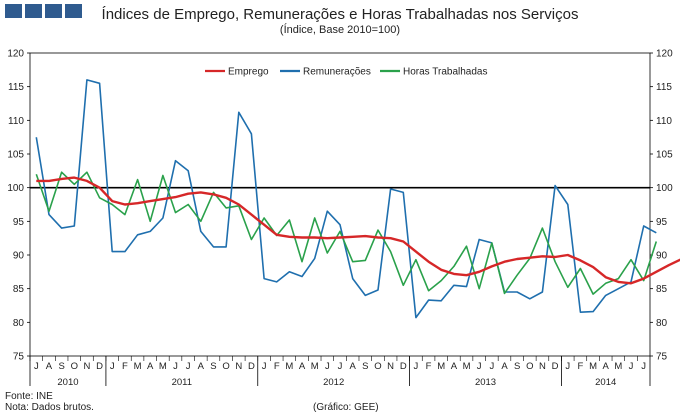 The width and height of the screenshot is (680, 417). What do you see at coordinates (19, 256) in the screenshot?
I see `y-tick-label-left: 90` at bounding box center [19, 256].